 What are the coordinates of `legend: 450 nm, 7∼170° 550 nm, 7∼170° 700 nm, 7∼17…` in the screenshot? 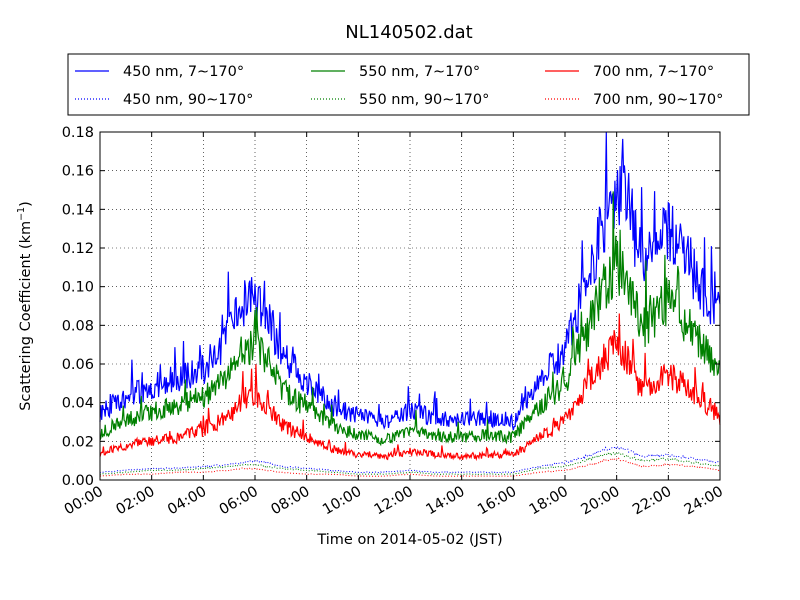 It's located at (408, 84).